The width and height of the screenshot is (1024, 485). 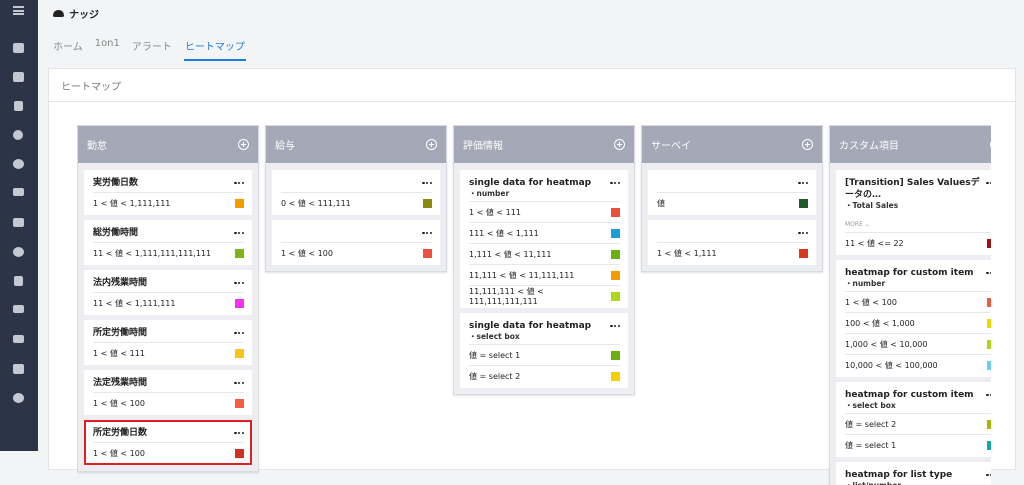 I want to click on card-heading: single data for heatmap ・select box, so click(x=530, y=331).